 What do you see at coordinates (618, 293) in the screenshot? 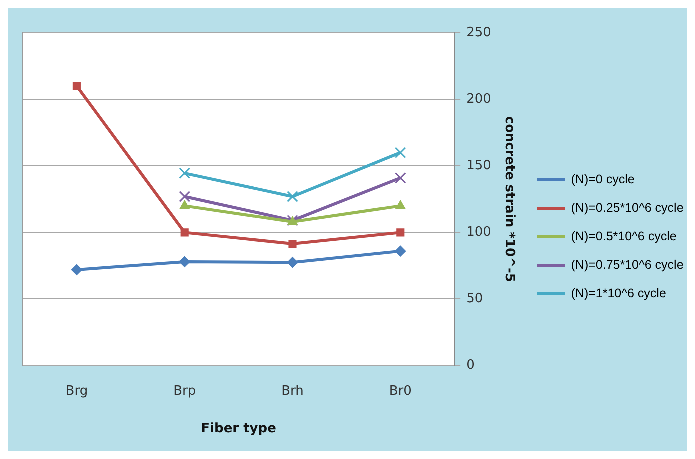
I see `legend-label: (N)=1*10^6 cycle` at bounding box center [618, 293].